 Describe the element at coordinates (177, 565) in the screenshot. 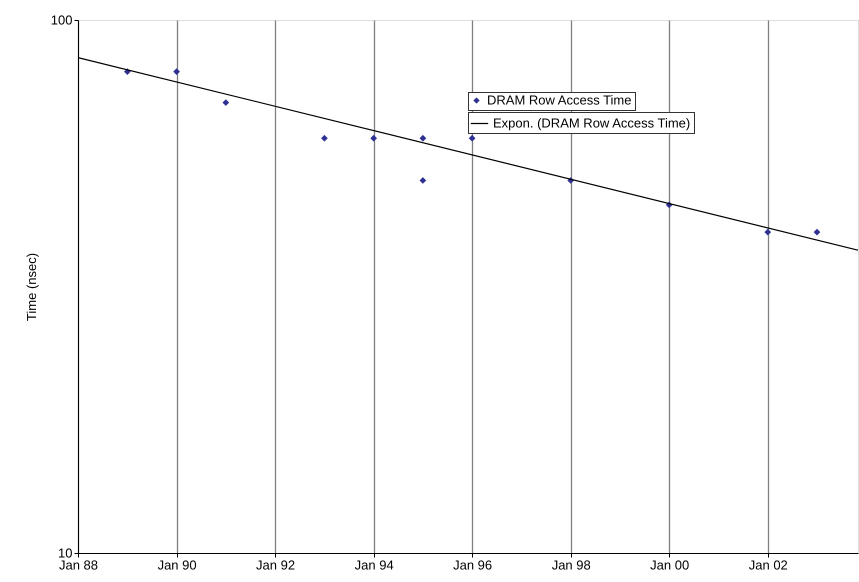

I see `x-tick-label: Jan 90` at that location.